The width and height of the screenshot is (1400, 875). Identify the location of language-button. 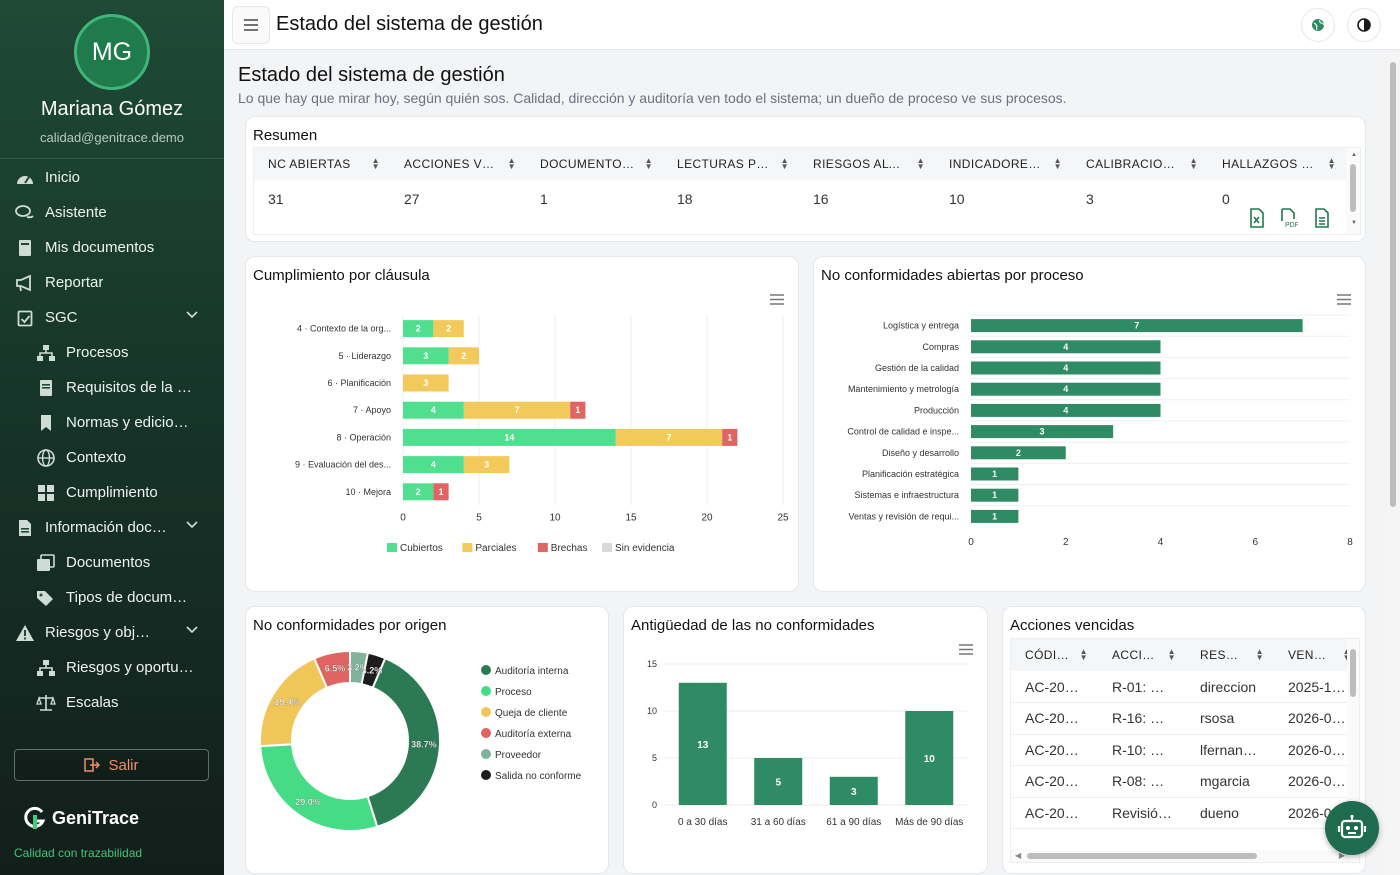
(1318, 25).